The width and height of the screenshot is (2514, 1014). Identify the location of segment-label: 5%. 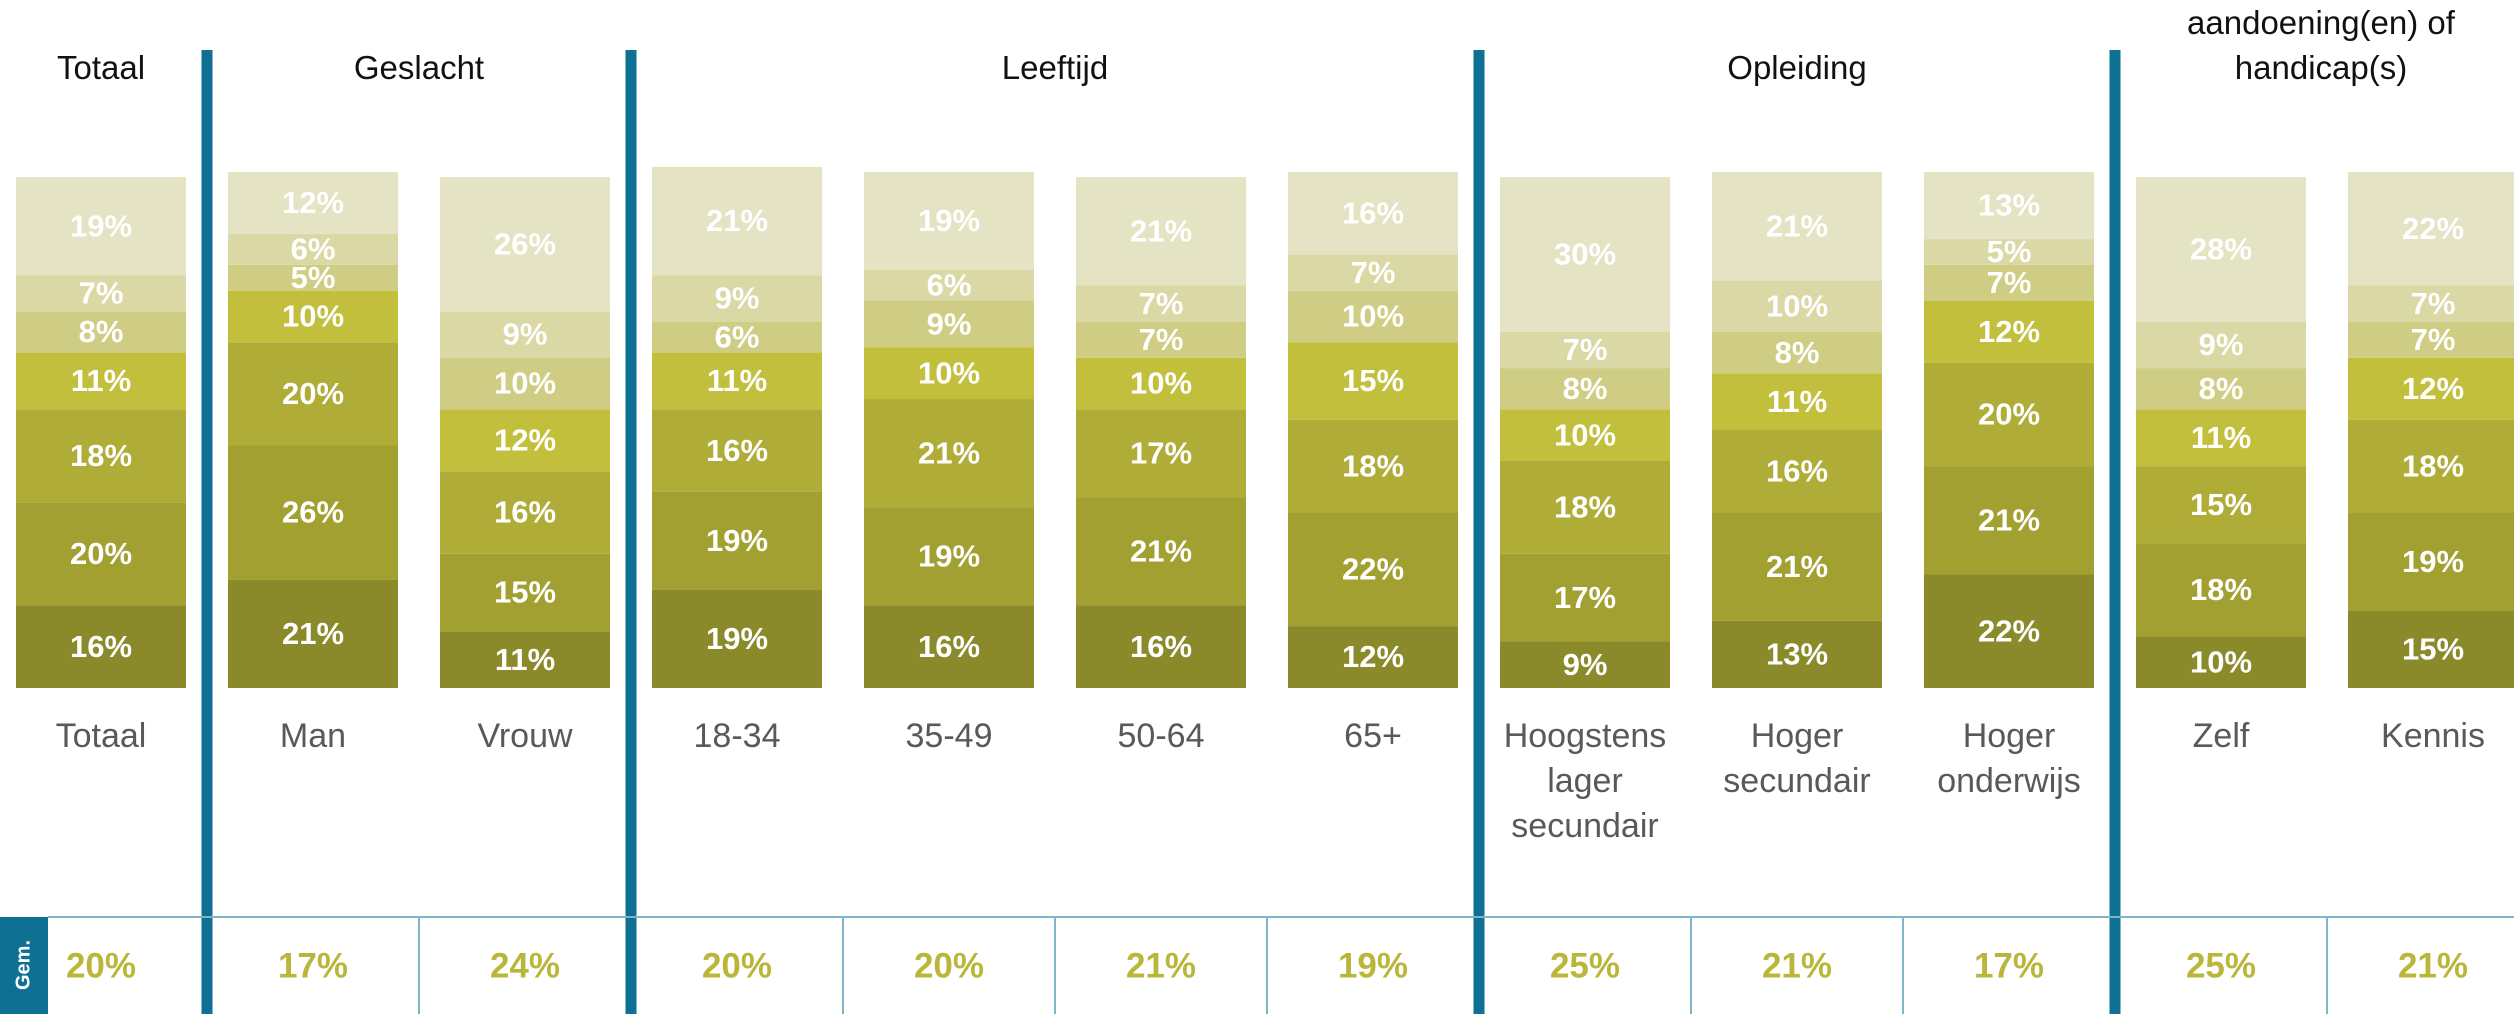
(313, 277).